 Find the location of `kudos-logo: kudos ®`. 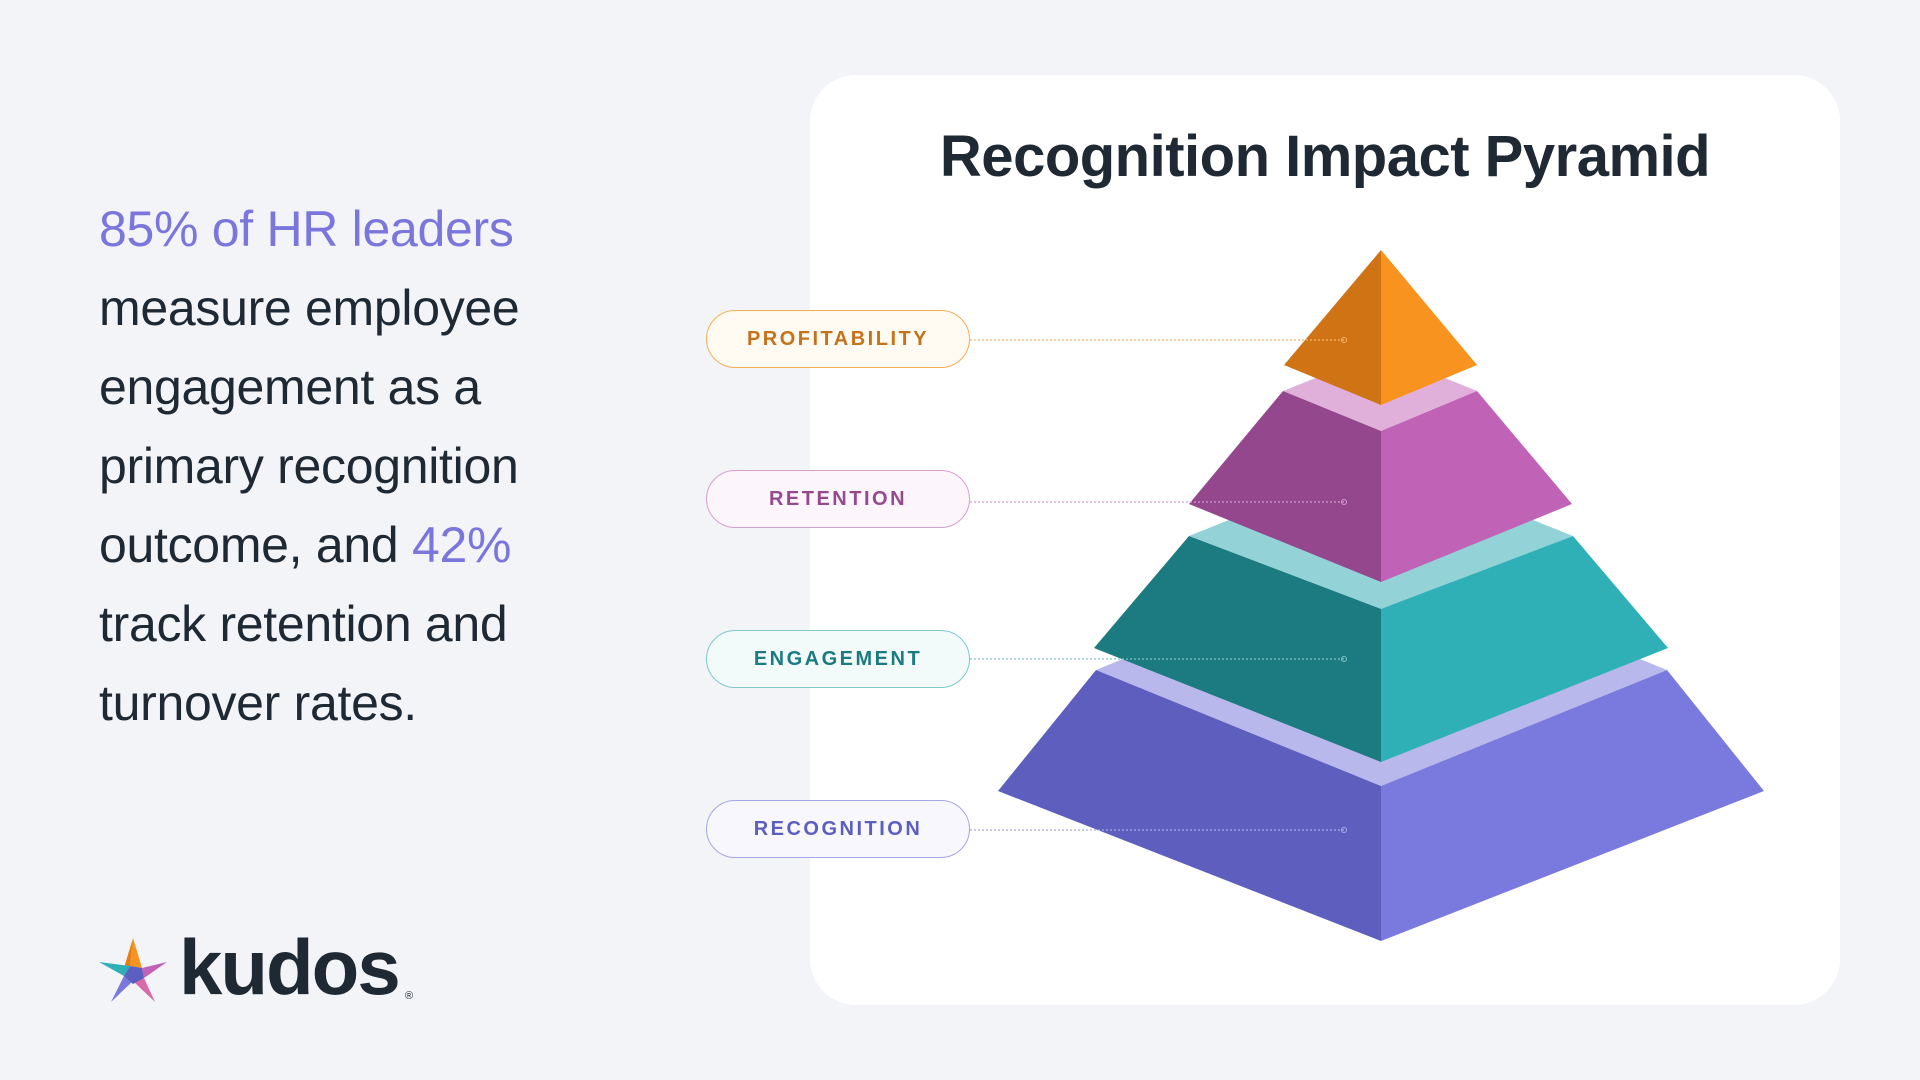

kudos-logo: kudos ® is located at coordinates (267, 967).